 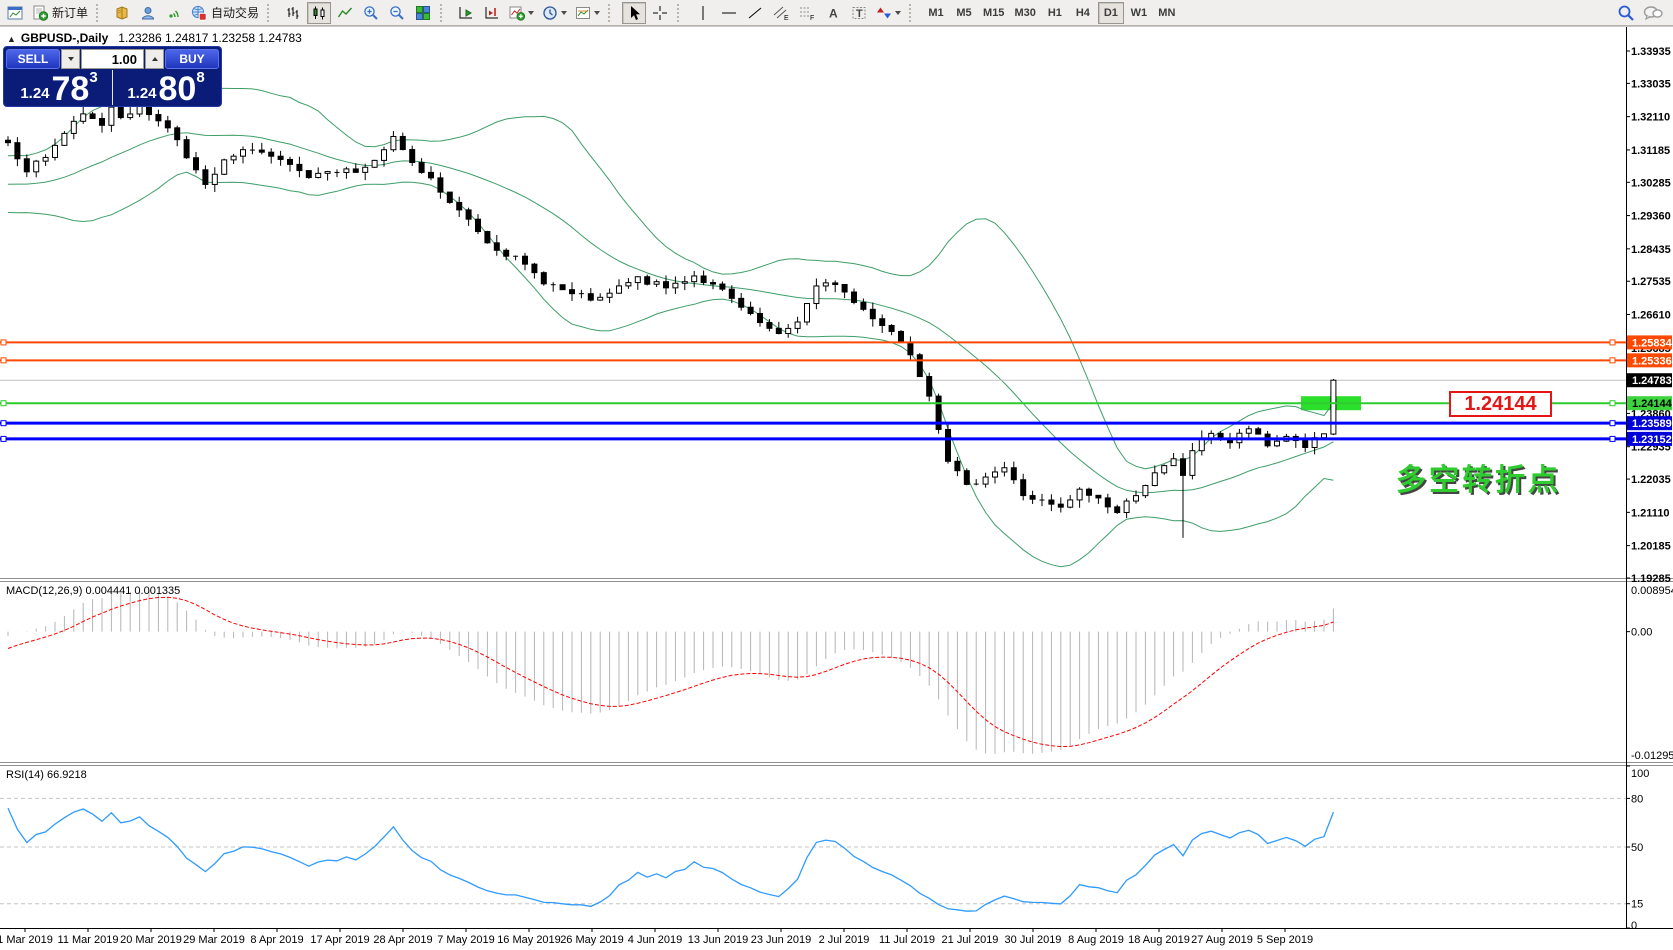 What do you see at coordinates (907, 940) in the screenshot?
I see `date-axis-label: 11 Jul 2019` at bounding box center [907, 940].